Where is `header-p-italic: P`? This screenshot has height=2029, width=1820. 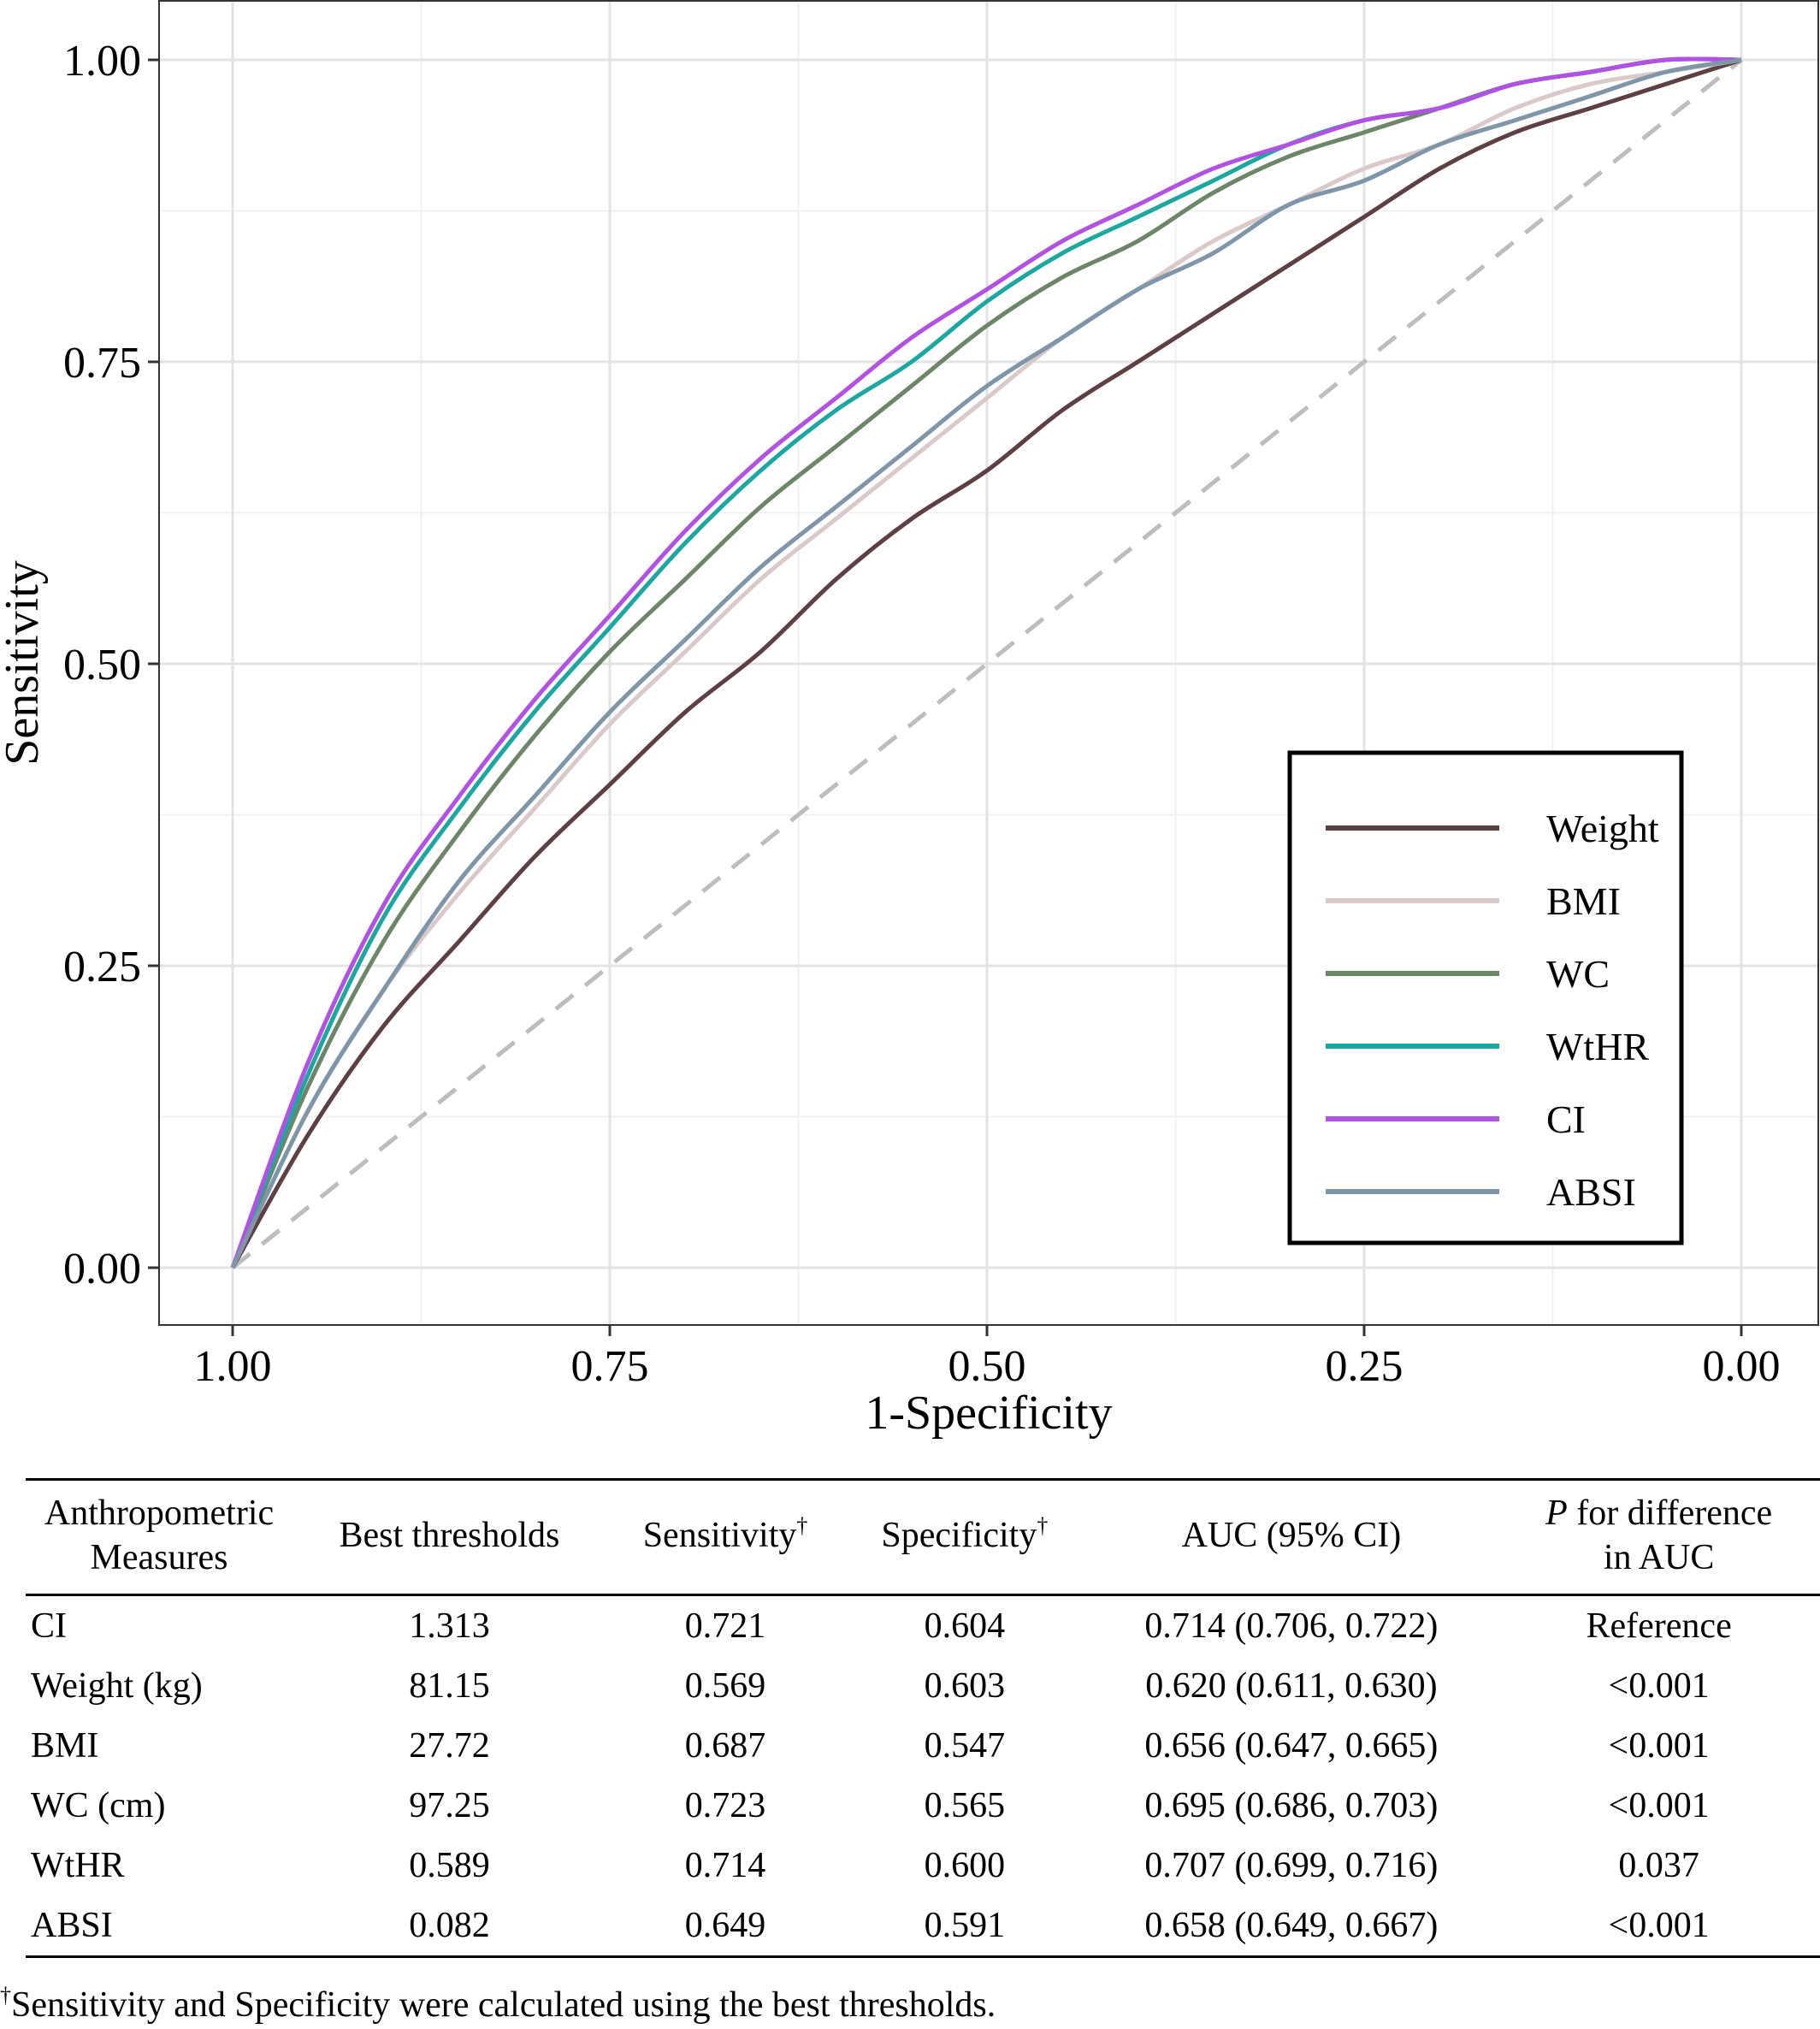 header-p-italic: P is located at coordinates (1557, 1514).